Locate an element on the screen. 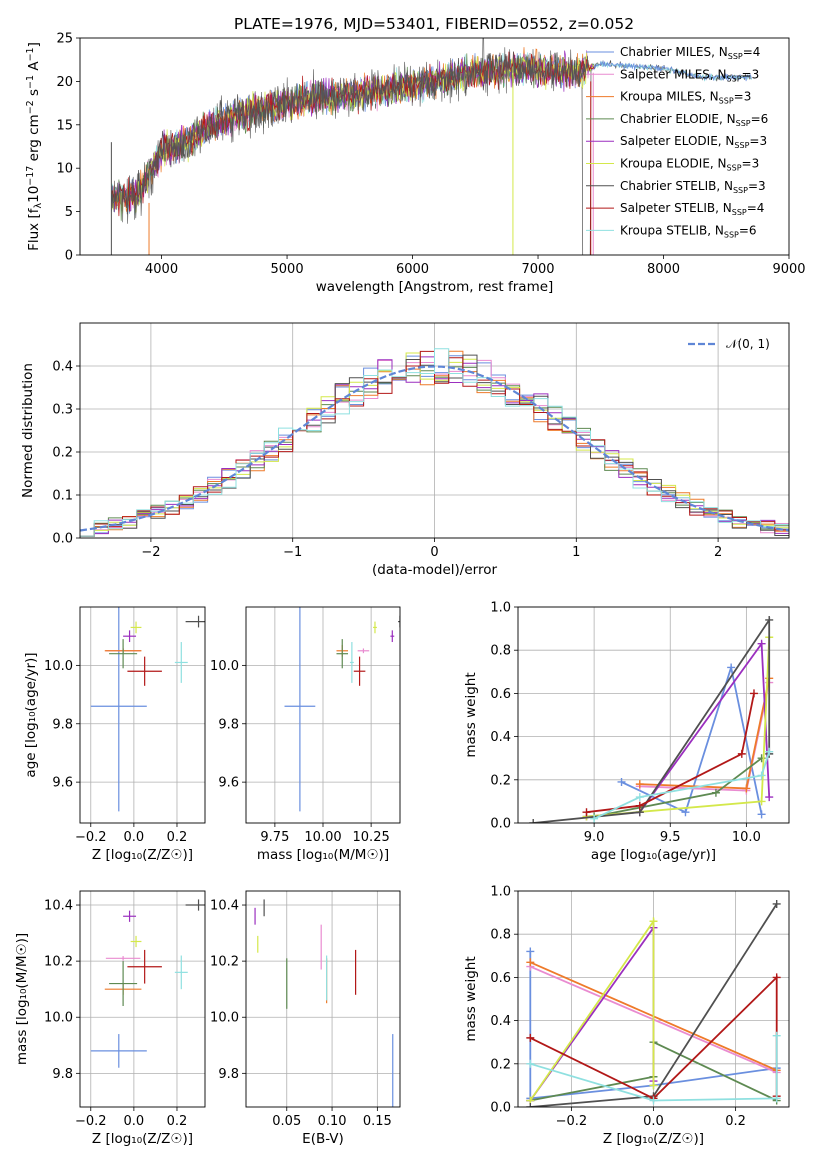 Image resolution: width=819 pixels, height=1170 pixels. mass_vs_EBV-frame is located at coordinates (323, 999).